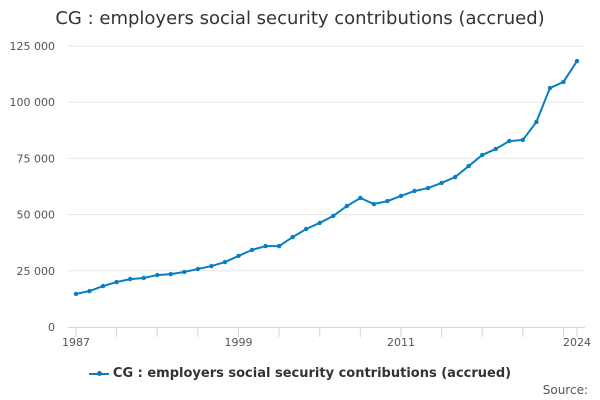  Describe the element at coordinates (98, 373) in the screenshot. I see `legend-swatch` at that location.